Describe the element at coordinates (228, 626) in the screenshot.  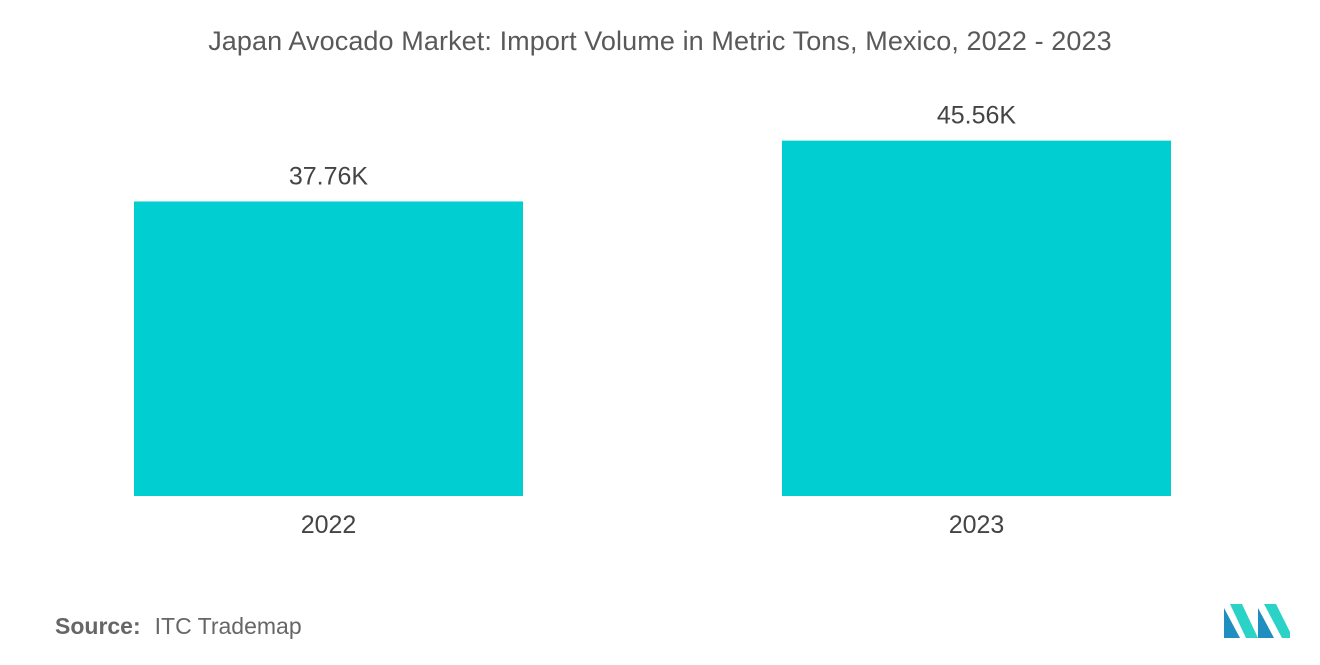
I see `source-text: ITC Trademap` at that location.